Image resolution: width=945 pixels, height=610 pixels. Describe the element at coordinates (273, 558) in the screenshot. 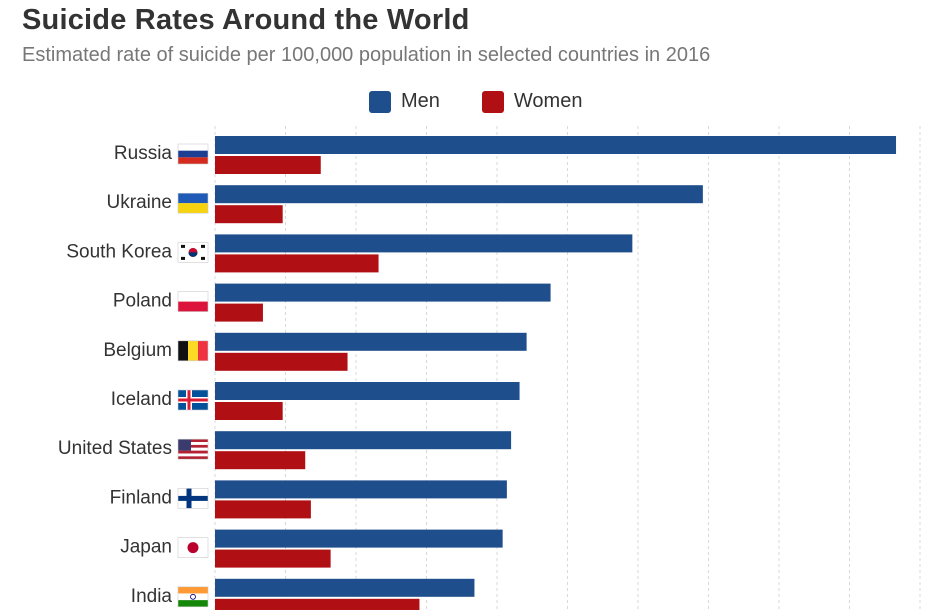

I see `bar-women-japan` at that location.